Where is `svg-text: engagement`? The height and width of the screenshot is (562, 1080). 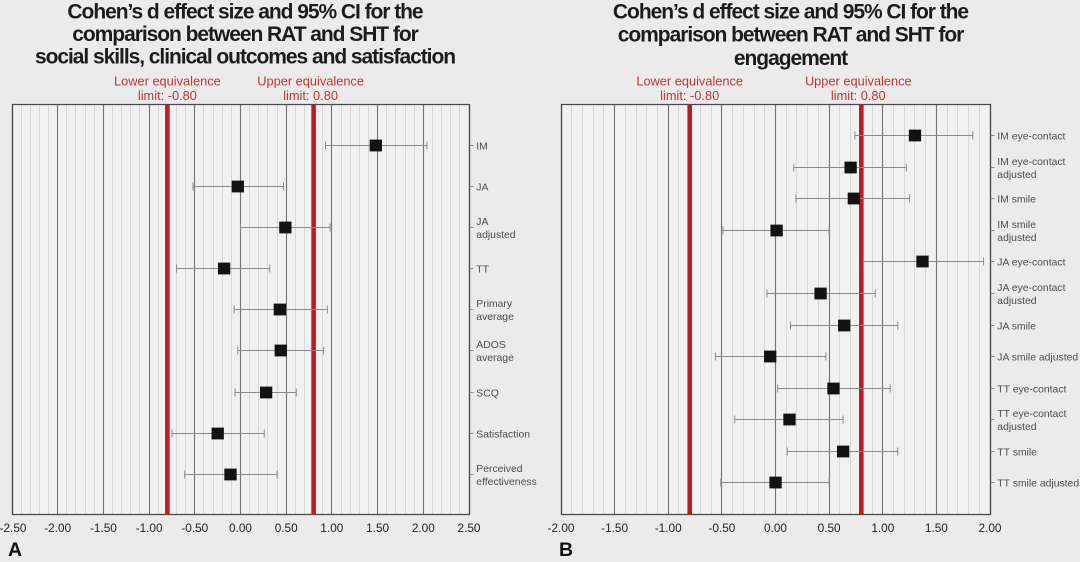
svg-text: engagement is located at coordinates (791, 58).